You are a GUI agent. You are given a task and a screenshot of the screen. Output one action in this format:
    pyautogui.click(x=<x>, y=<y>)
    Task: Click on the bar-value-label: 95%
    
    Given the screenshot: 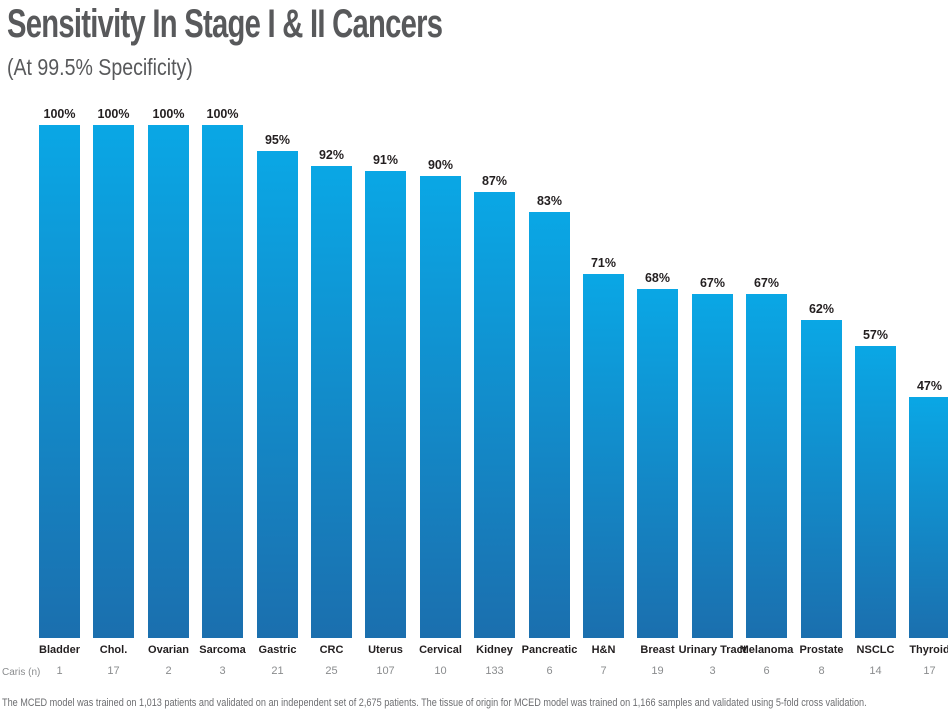 What is the action you would take?
    pyautogui.click(x=277, y=140)
    